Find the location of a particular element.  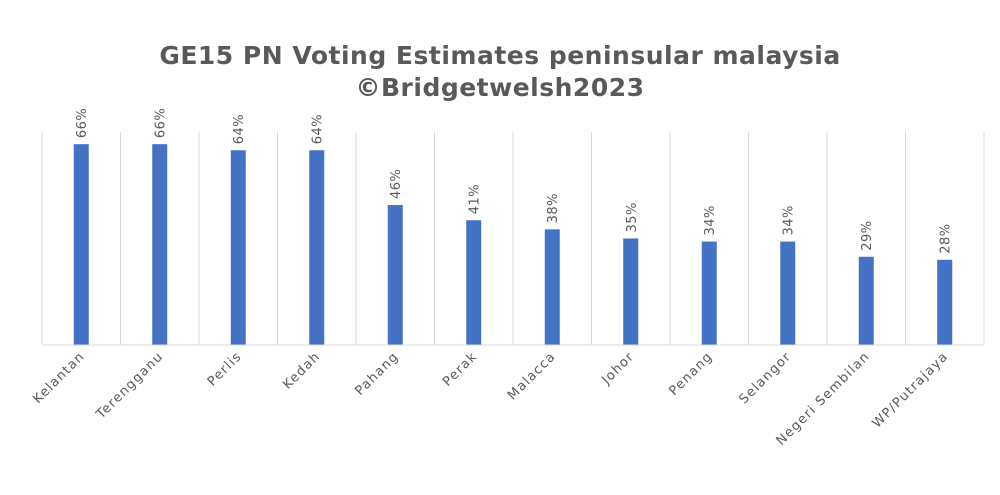

x-tick-label: Terengganu is located at coordinates (130, 386).